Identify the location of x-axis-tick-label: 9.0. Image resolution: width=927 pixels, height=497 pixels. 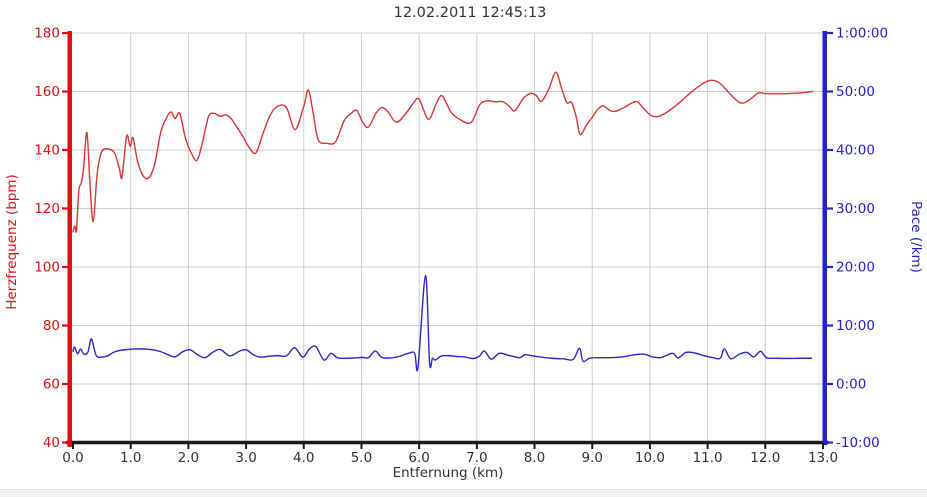
(591, 458).